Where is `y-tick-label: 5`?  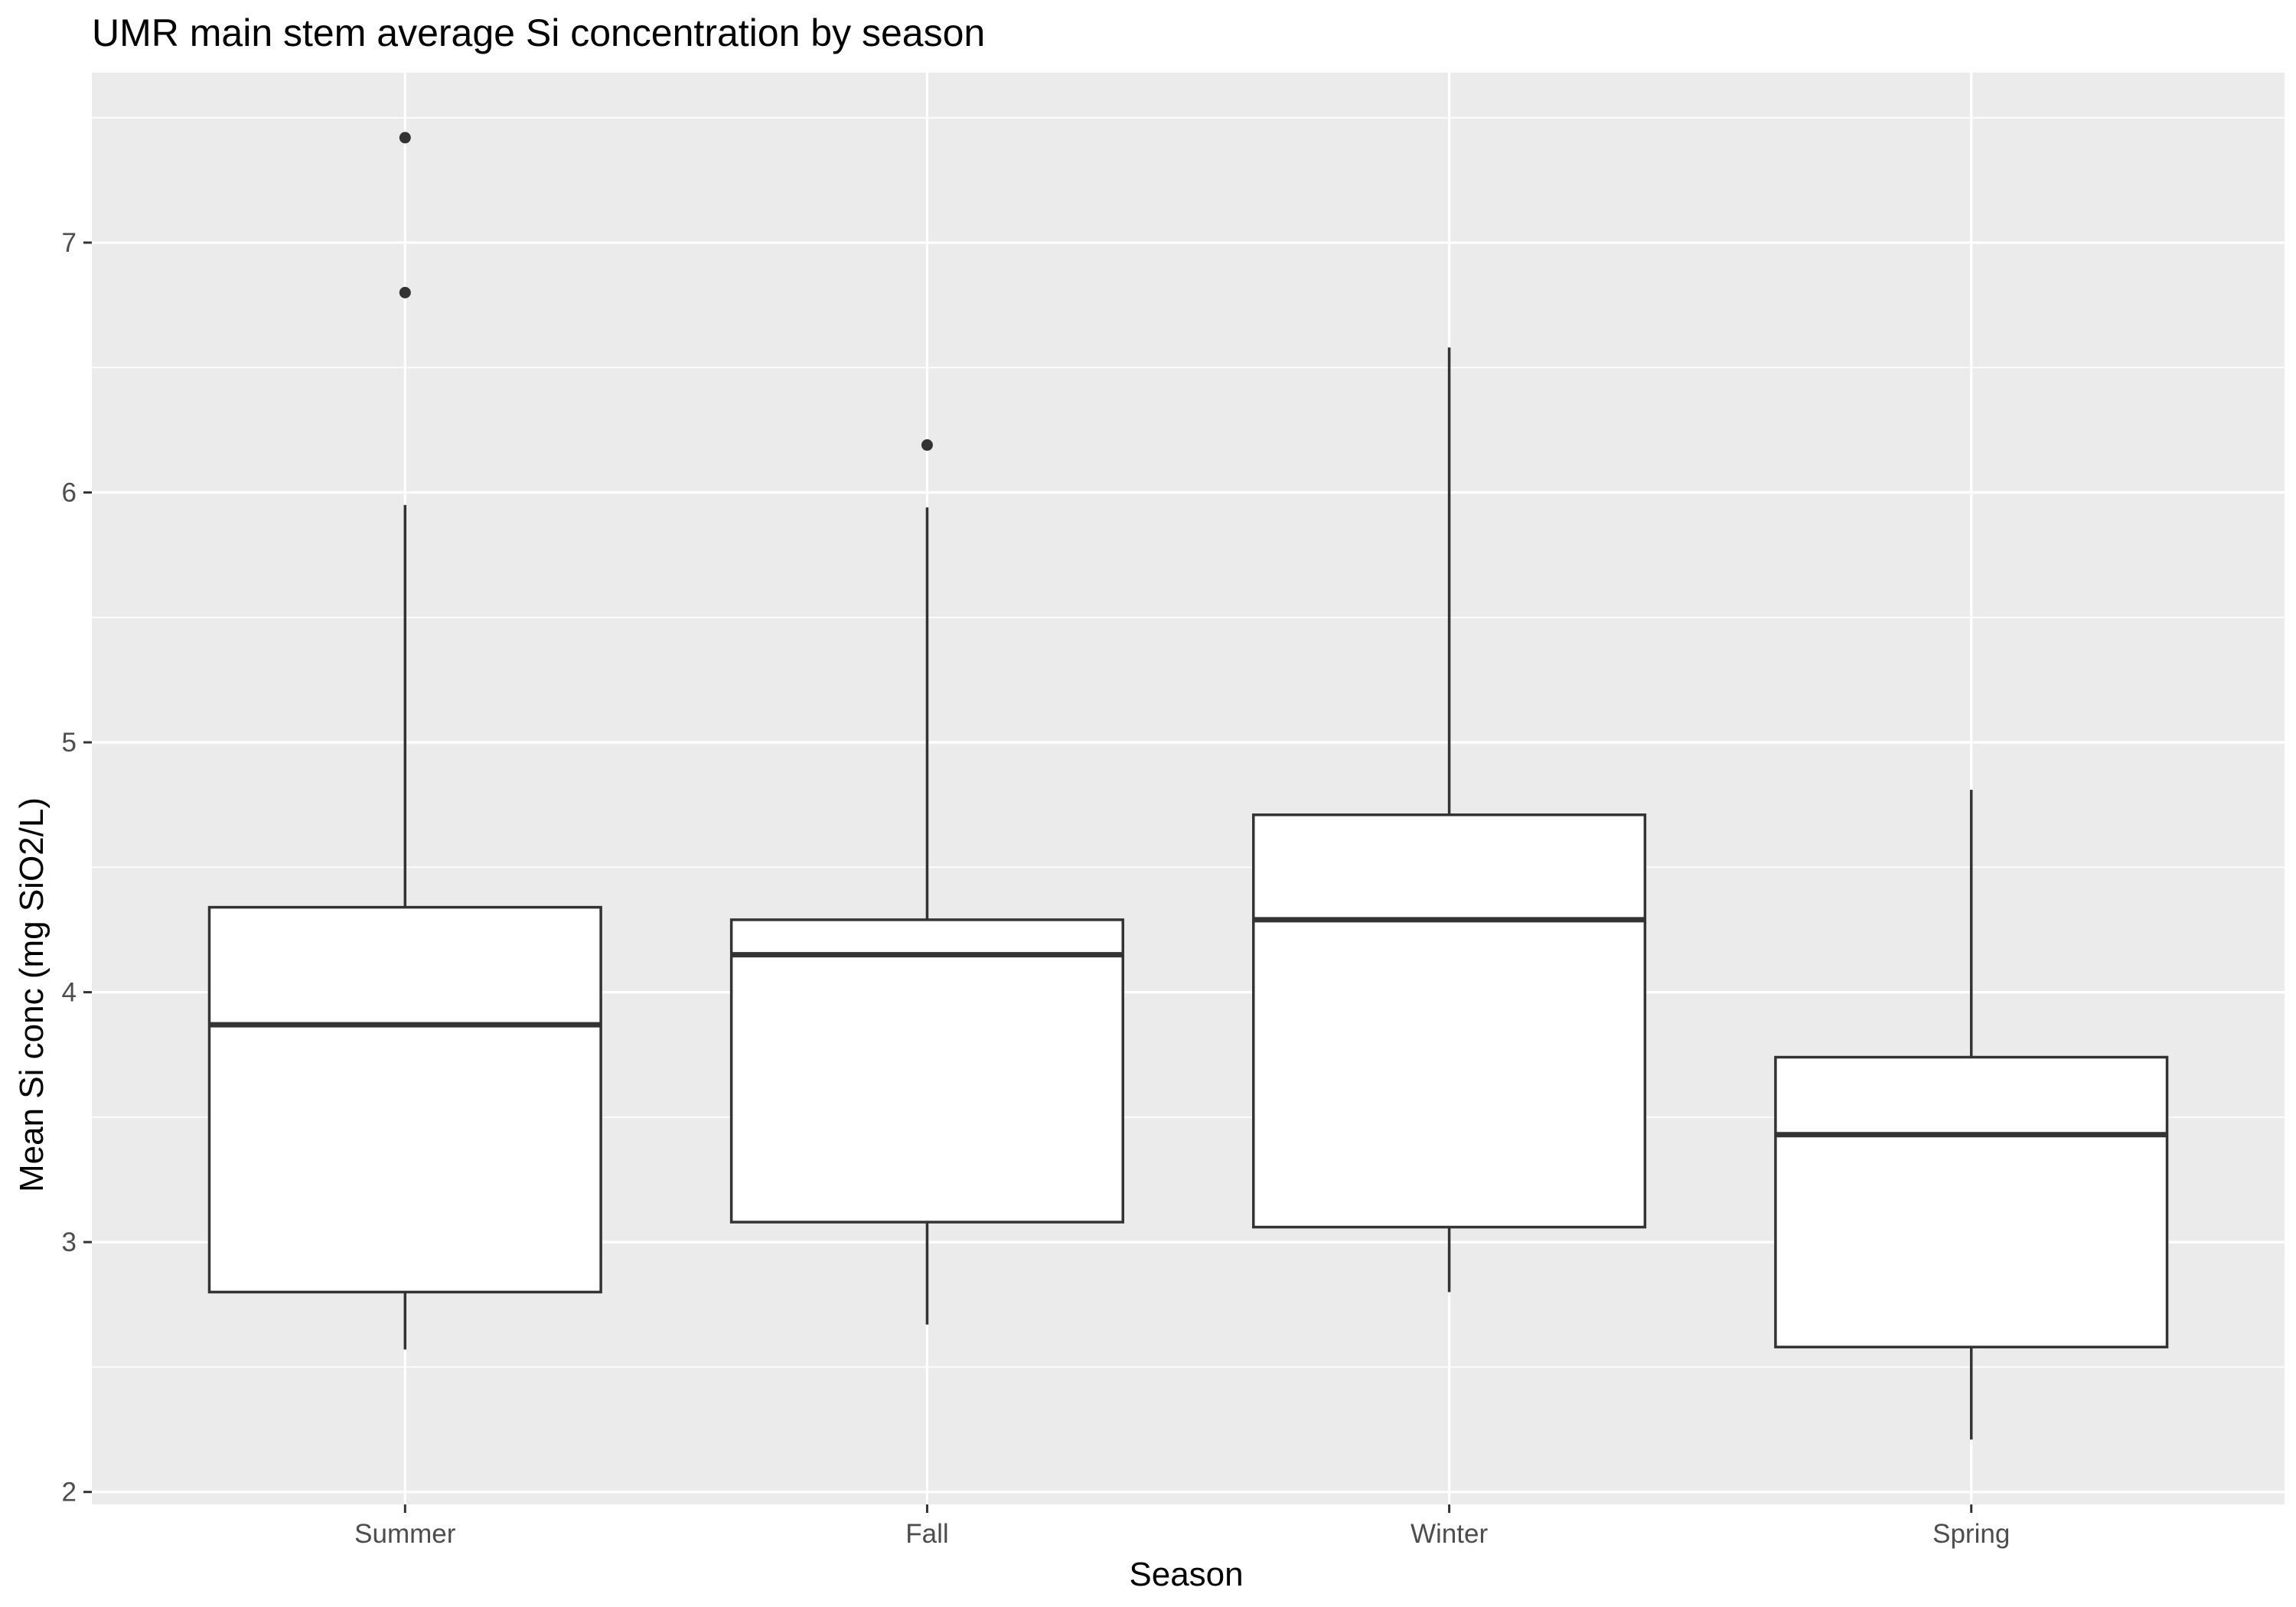 y-tick-label: 5 is located at coordinates (69, 743).